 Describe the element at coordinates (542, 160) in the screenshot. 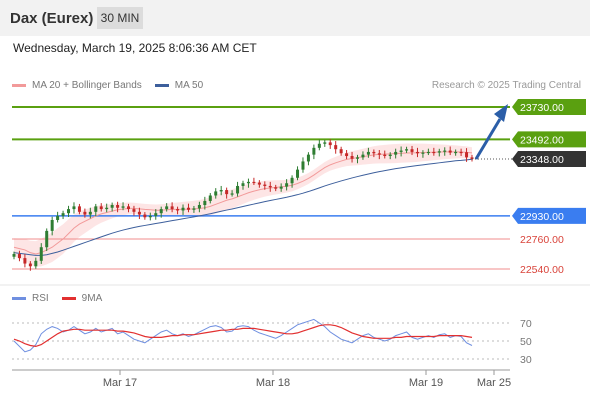

I see `level-label-23348.00: 23348.00` at that location.